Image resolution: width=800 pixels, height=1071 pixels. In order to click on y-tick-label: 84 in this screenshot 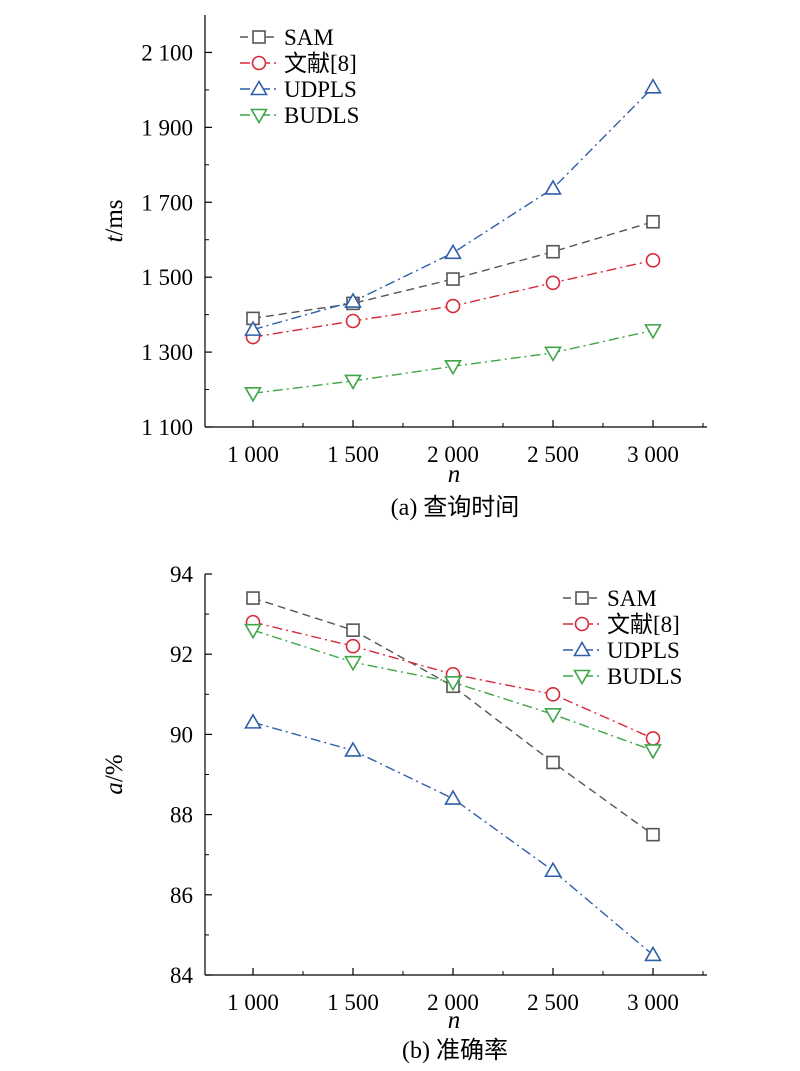, I will do `click(182, 975)`.